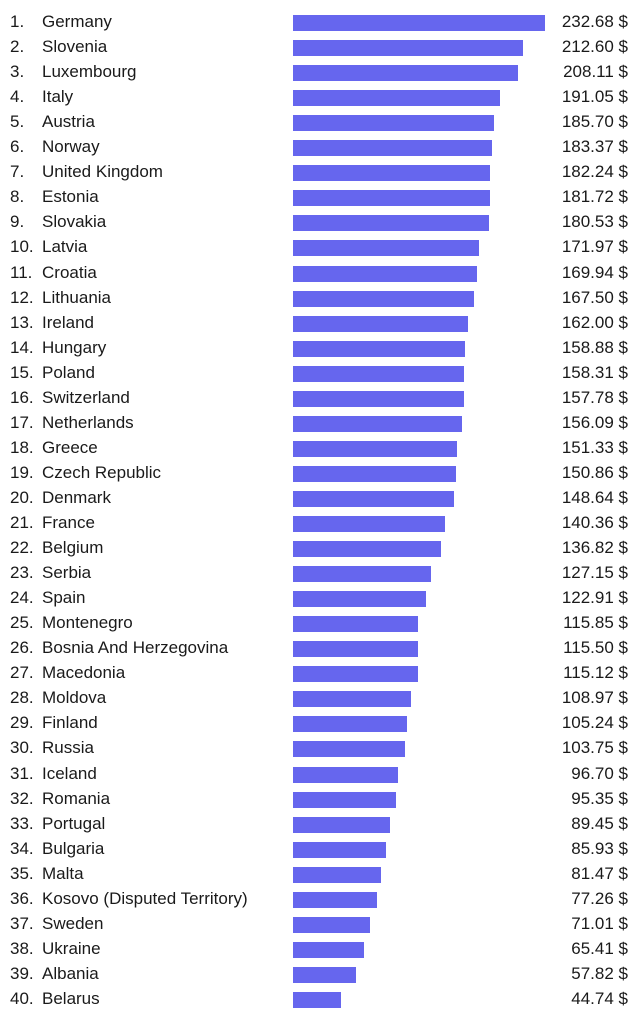  What do you see at coordinates (21, 272) in the screenshot?
I see `rank-label: 11.` at bounding box center [21, 272].